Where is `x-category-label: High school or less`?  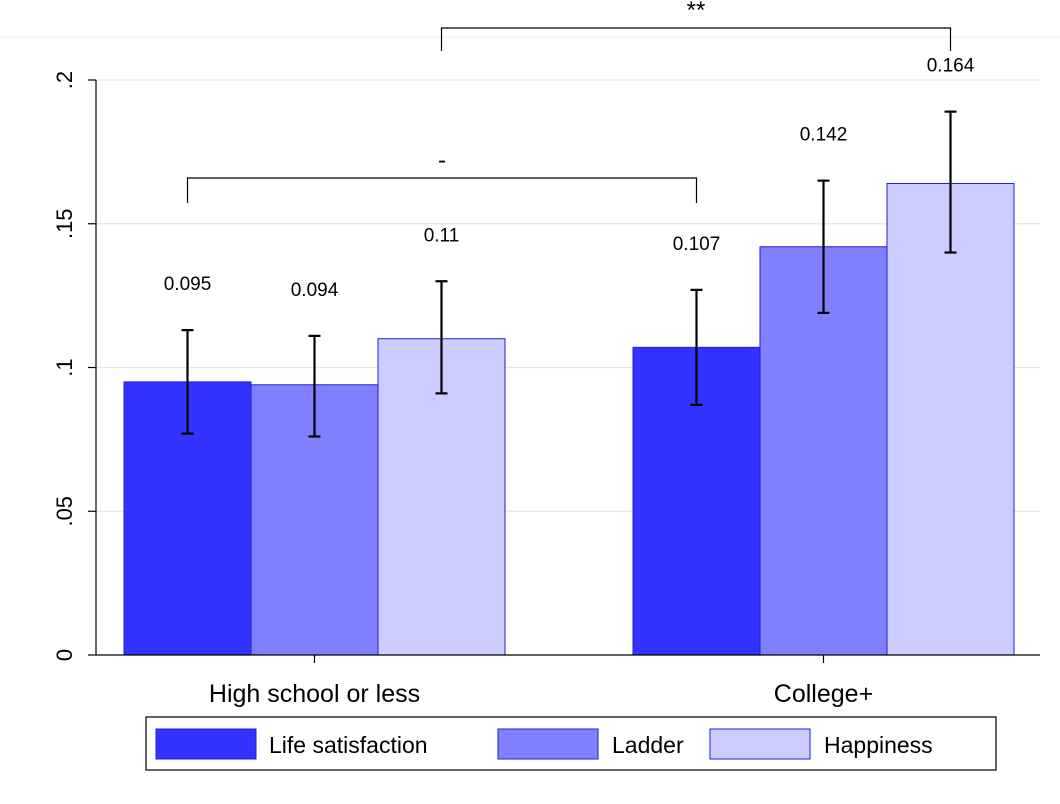
x-category-label: High school or less is located at coordinates (314, 694).